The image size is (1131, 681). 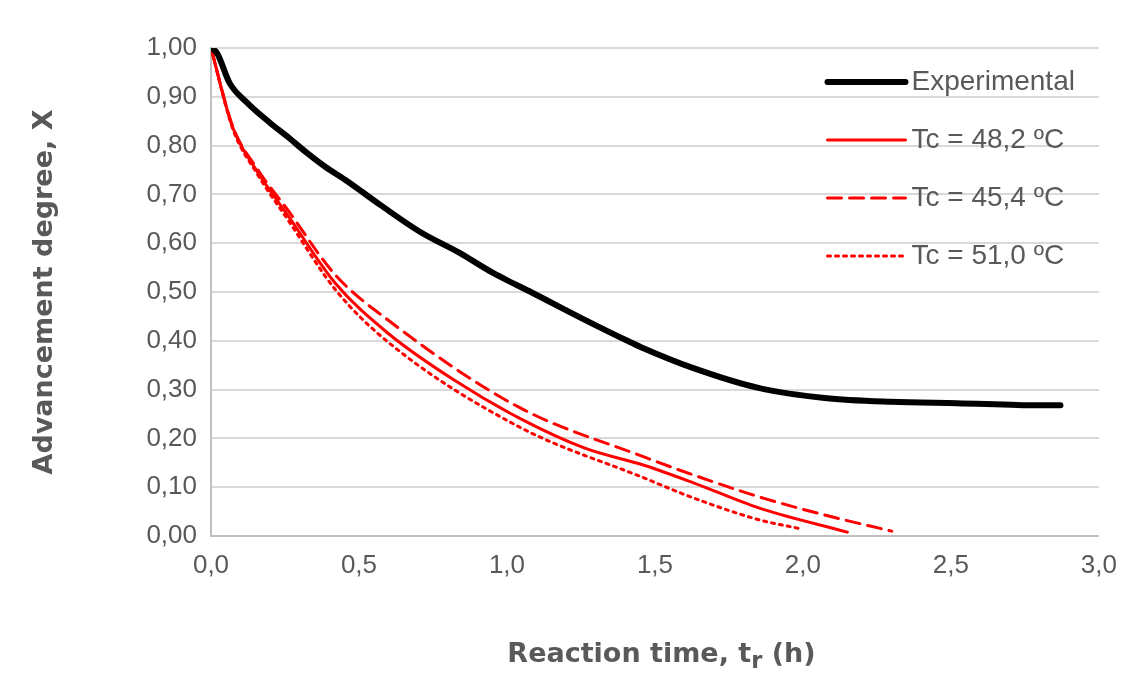 What do you see at coordinates (171, 485) in the screenshot?
I see `y-tick-label: 0,10` at bounding box center [171, 485].